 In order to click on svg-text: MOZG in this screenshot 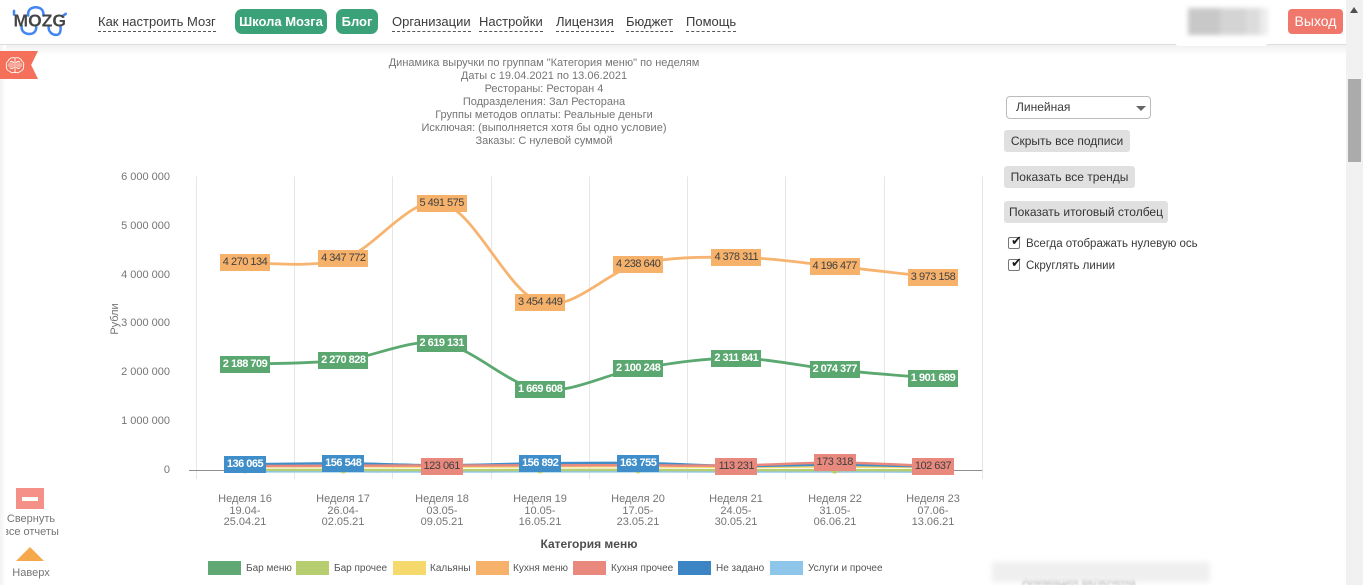, I will do `click(40, 21)`.